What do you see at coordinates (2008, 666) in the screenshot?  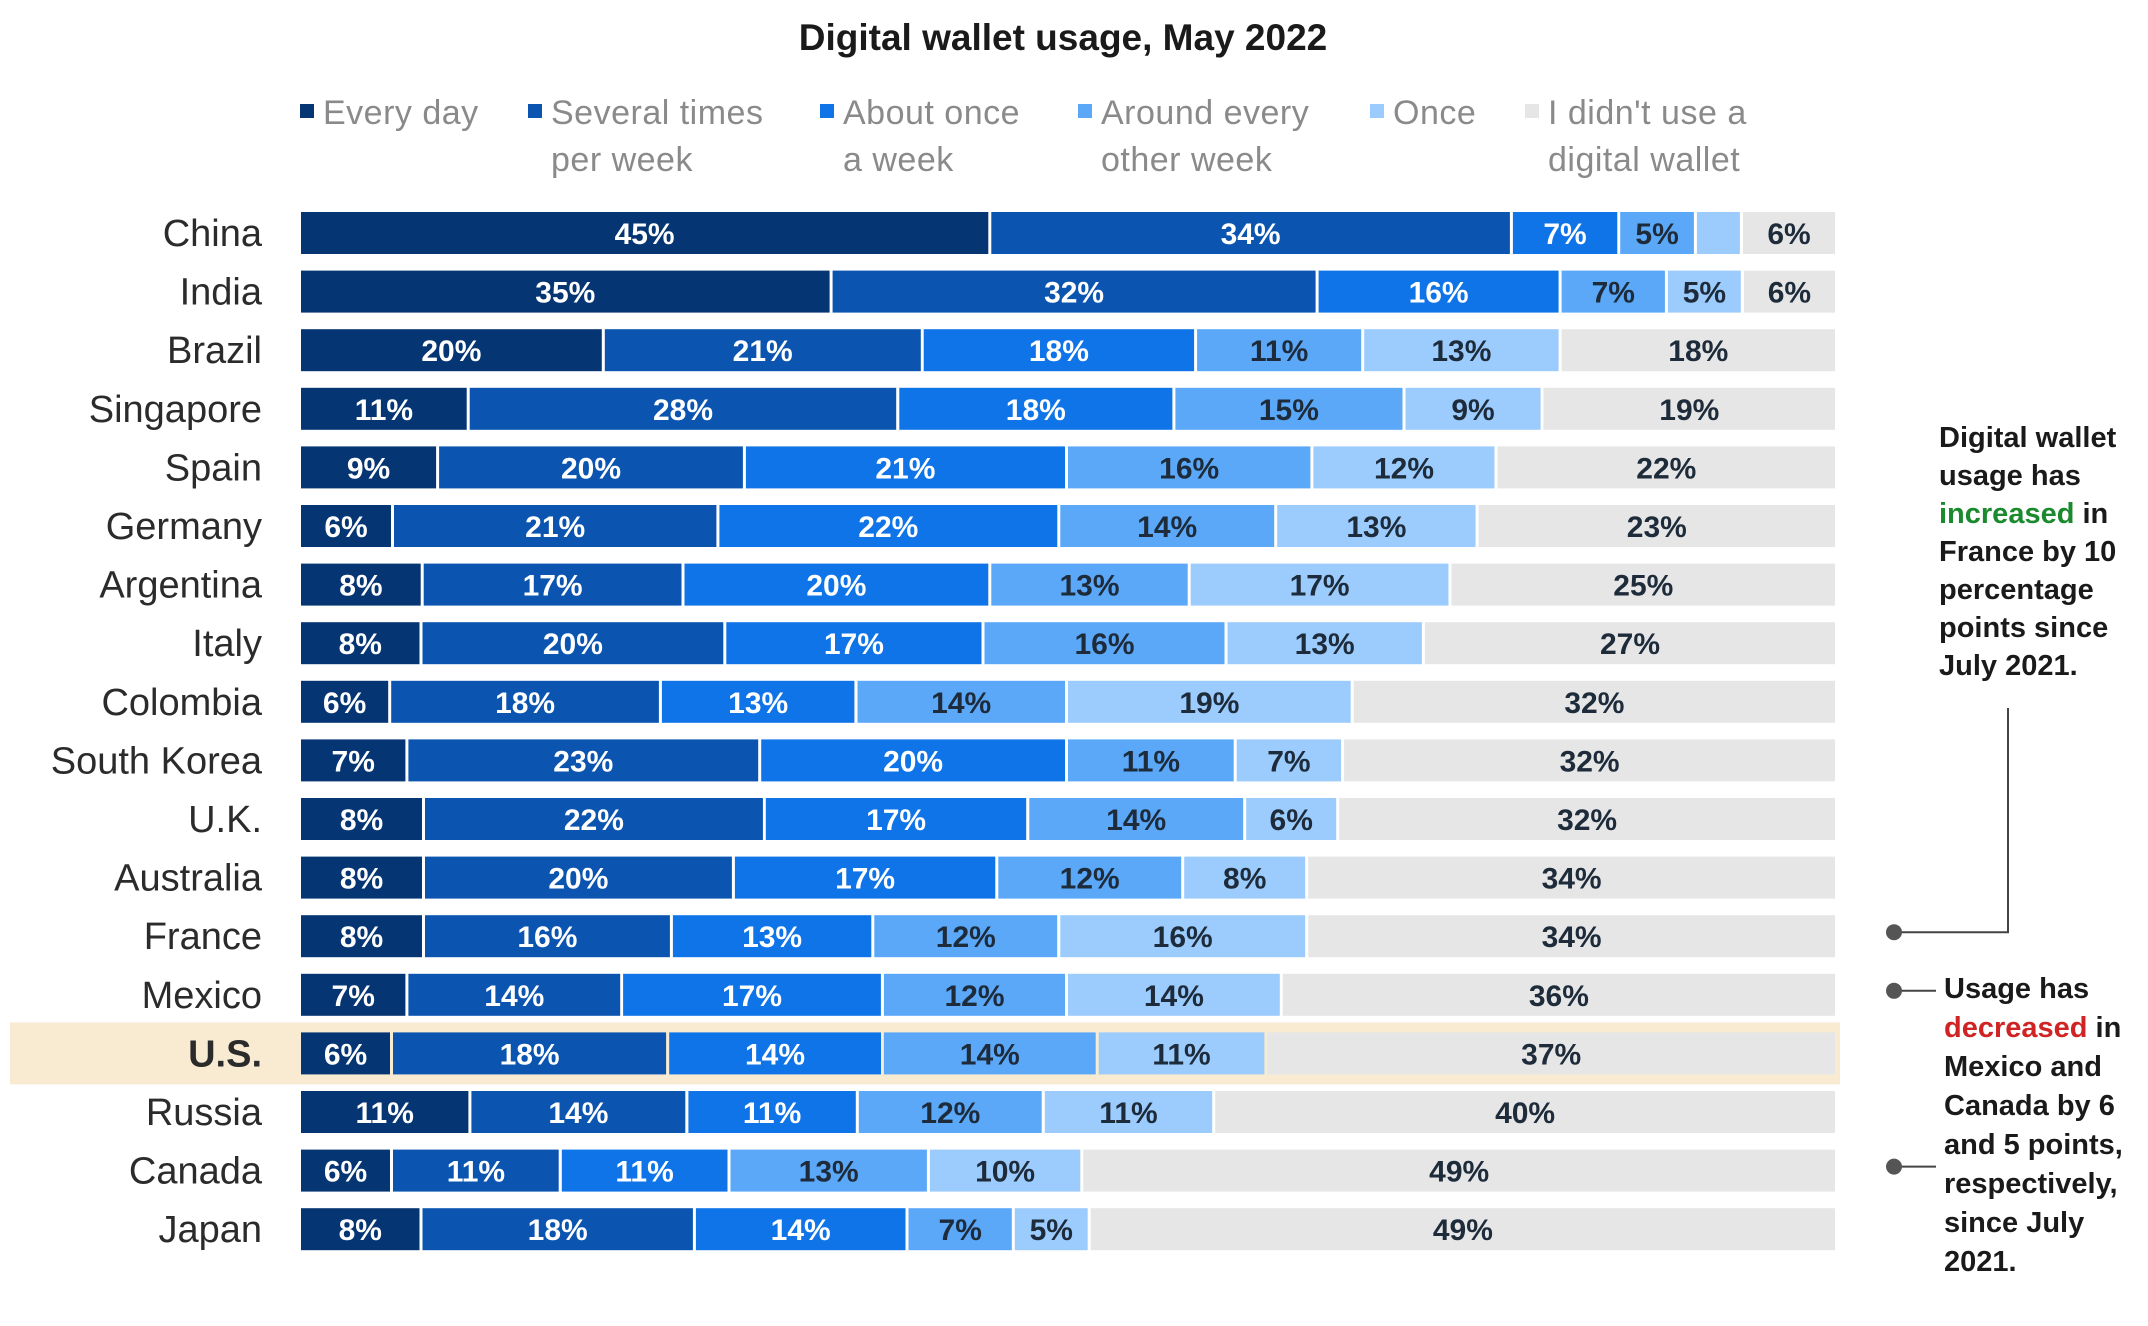 I see `annotation-text: July 2021.` at bounding box center [2008, 666].